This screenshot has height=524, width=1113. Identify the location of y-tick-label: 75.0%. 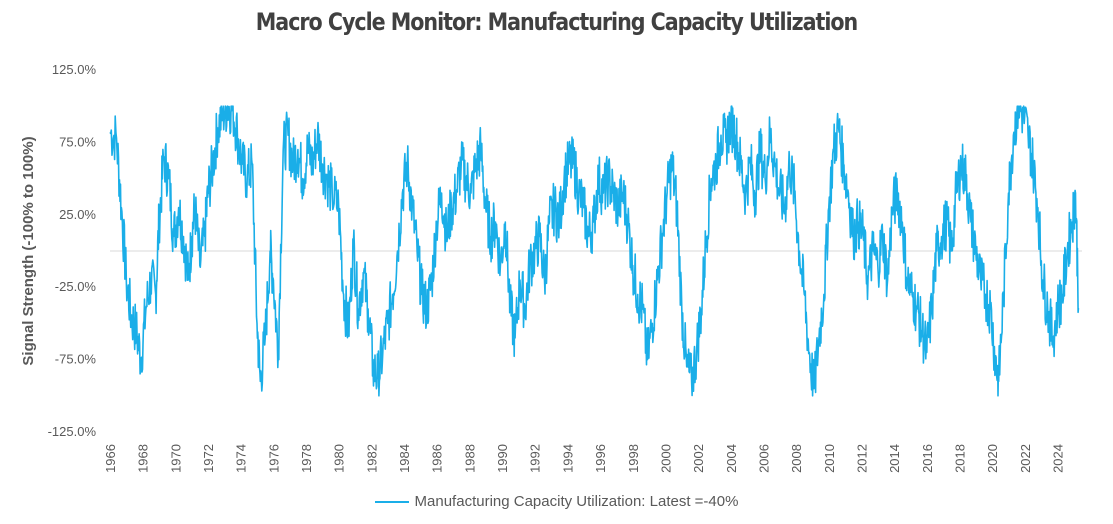
(77, 141).